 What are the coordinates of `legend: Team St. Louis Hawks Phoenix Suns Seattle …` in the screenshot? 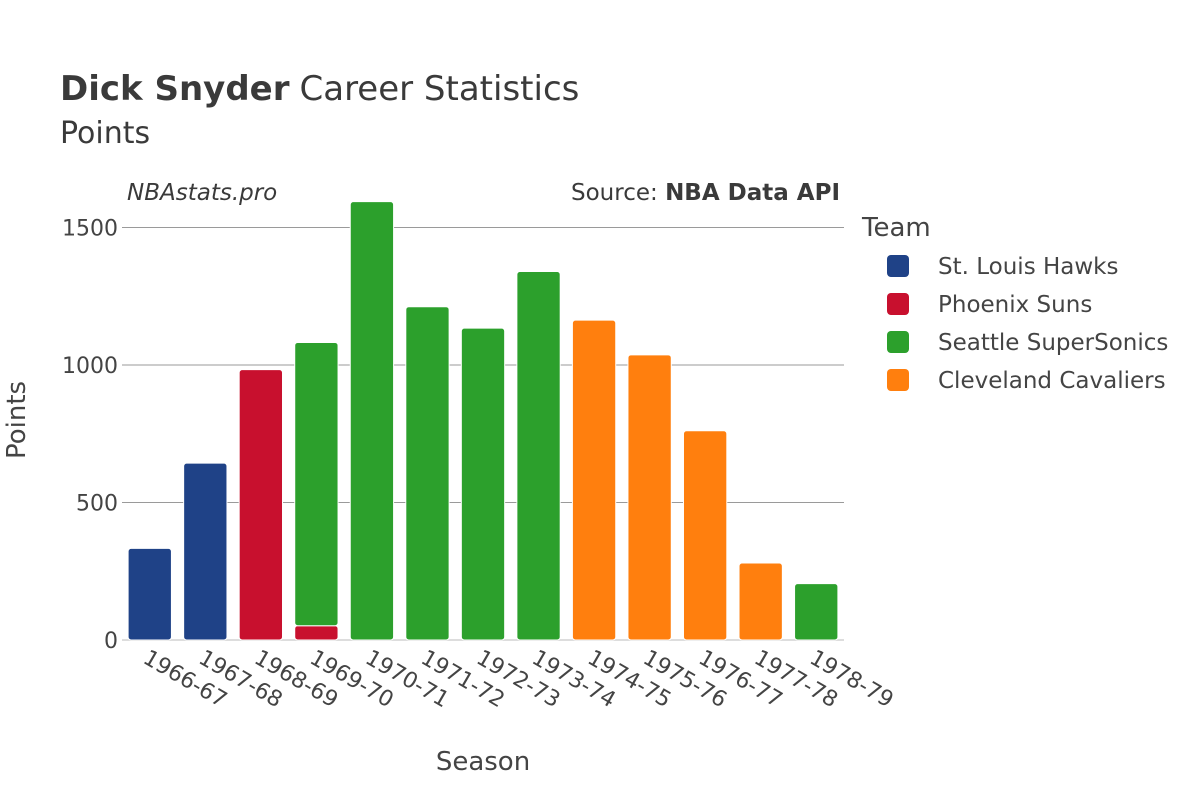 It's located at (1014, 303).